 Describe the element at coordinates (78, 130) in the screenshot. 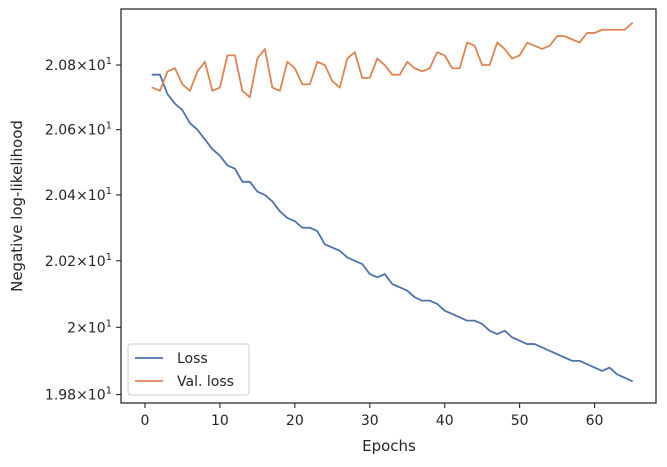

I see `y-tick-label: 2.06×10¹` at that location.